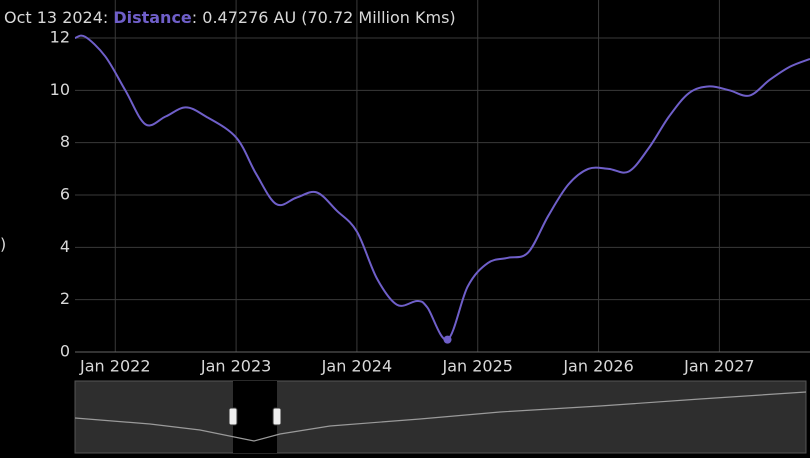  What do you see at coordinates (152, 17) in the screenshot?
I see `series-name: Distance` at bounding box center [152, 17].